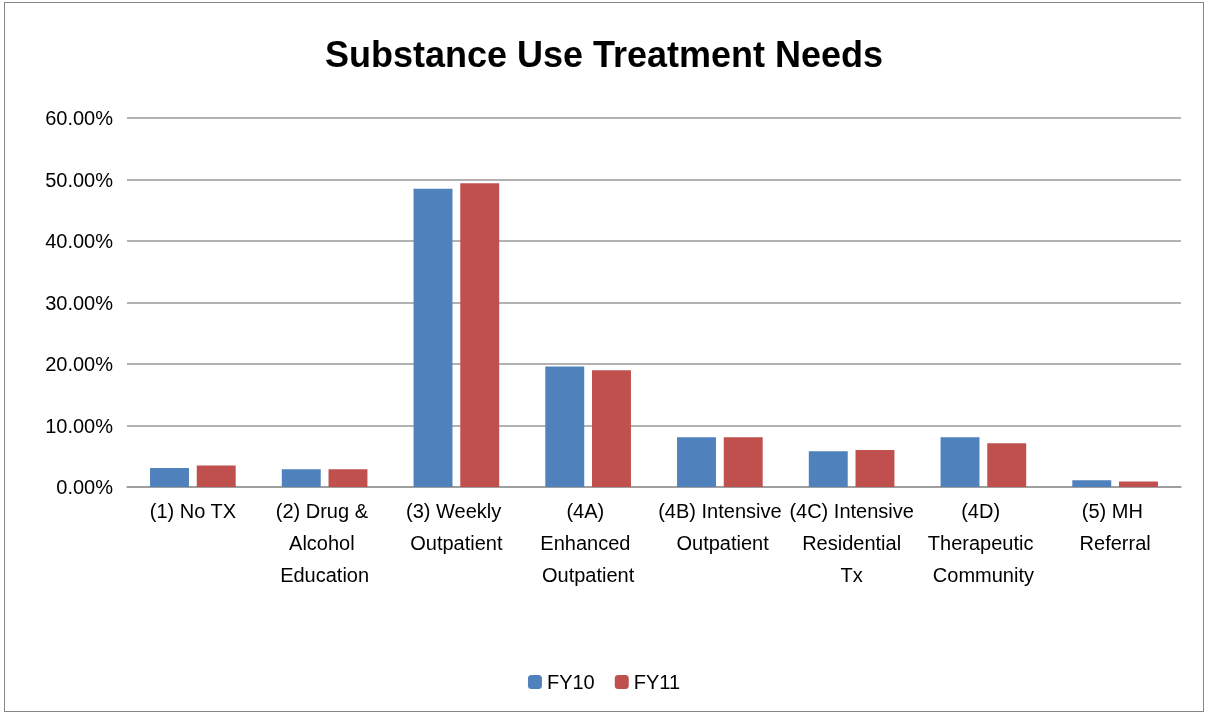  What do you see at coordinates (456, 527) in the screenshot?
I see `x-tick-label: (3) Weekly Outpatient` at bounding box center [456, 527].